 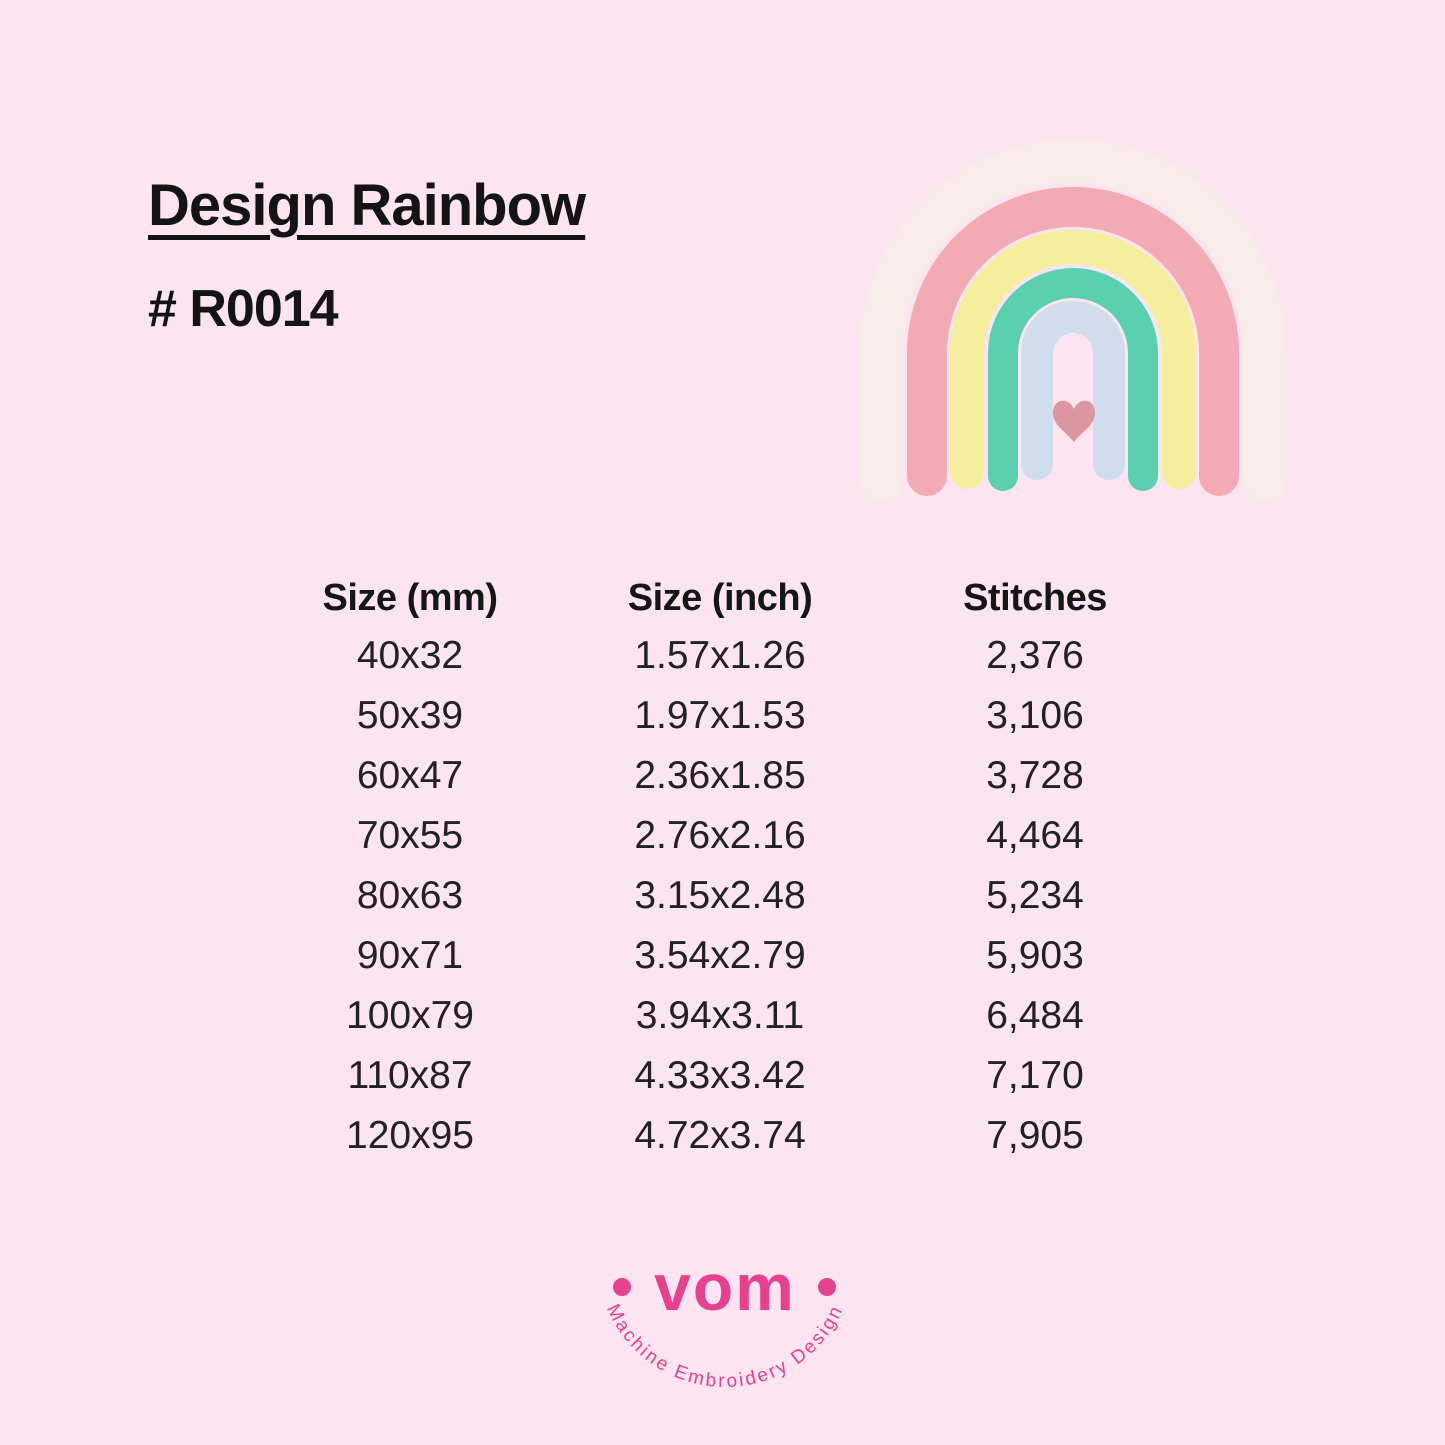 I want to click on cell-size-inch: 2.36x1.85, so click(x=720, y=775).